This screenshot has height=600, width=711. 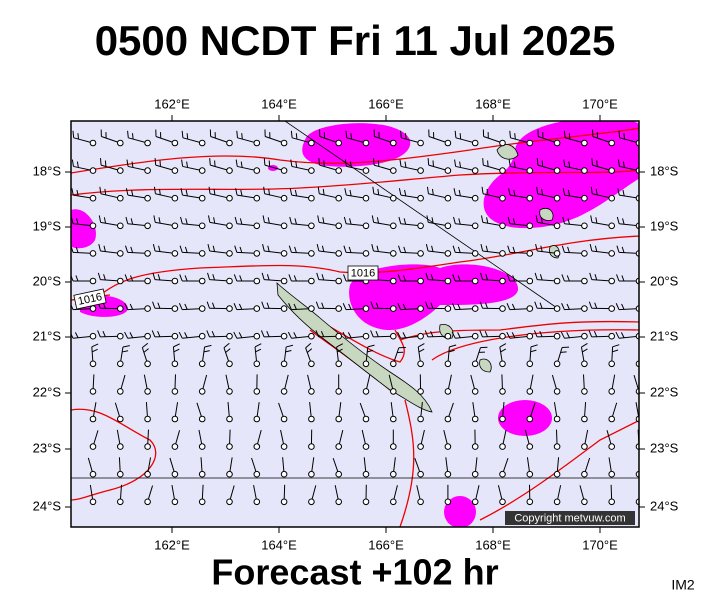 I want to click on forecast-label: Forecast +102 hr, so click(x=354, y=572).